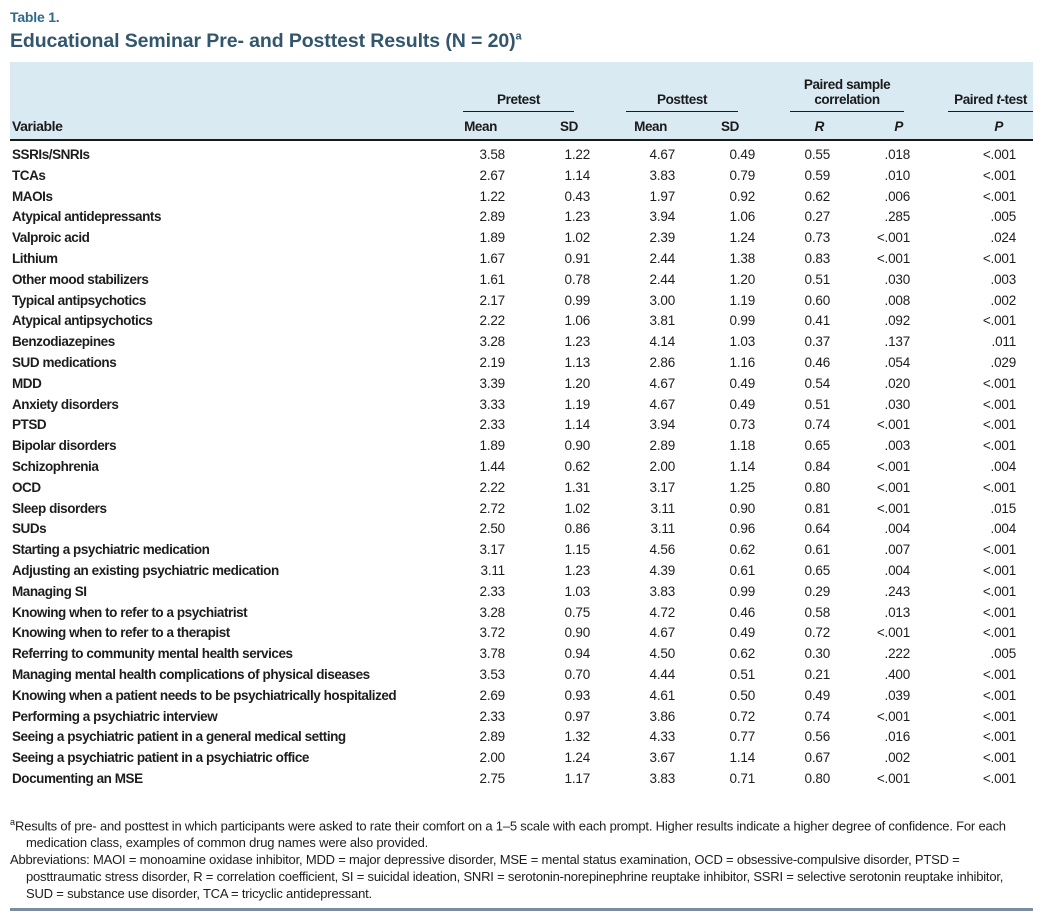 This screenshot has width=1043, height=914. Describe the element at coordinates (742, 258) in the screenshot. I see `cell-posttest-sd: 1.38` at that location.